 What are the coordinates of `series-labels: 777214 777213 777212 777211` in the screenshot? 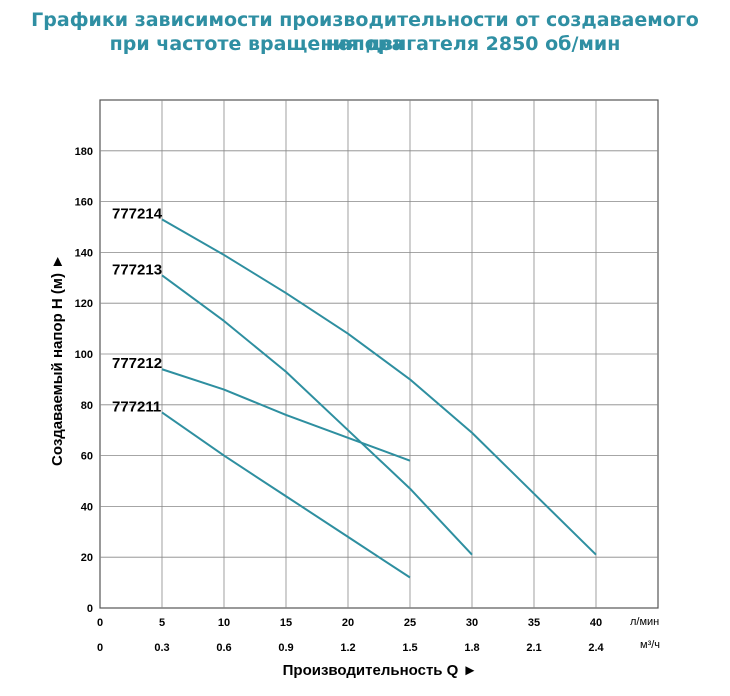 It's located at (137, 310).